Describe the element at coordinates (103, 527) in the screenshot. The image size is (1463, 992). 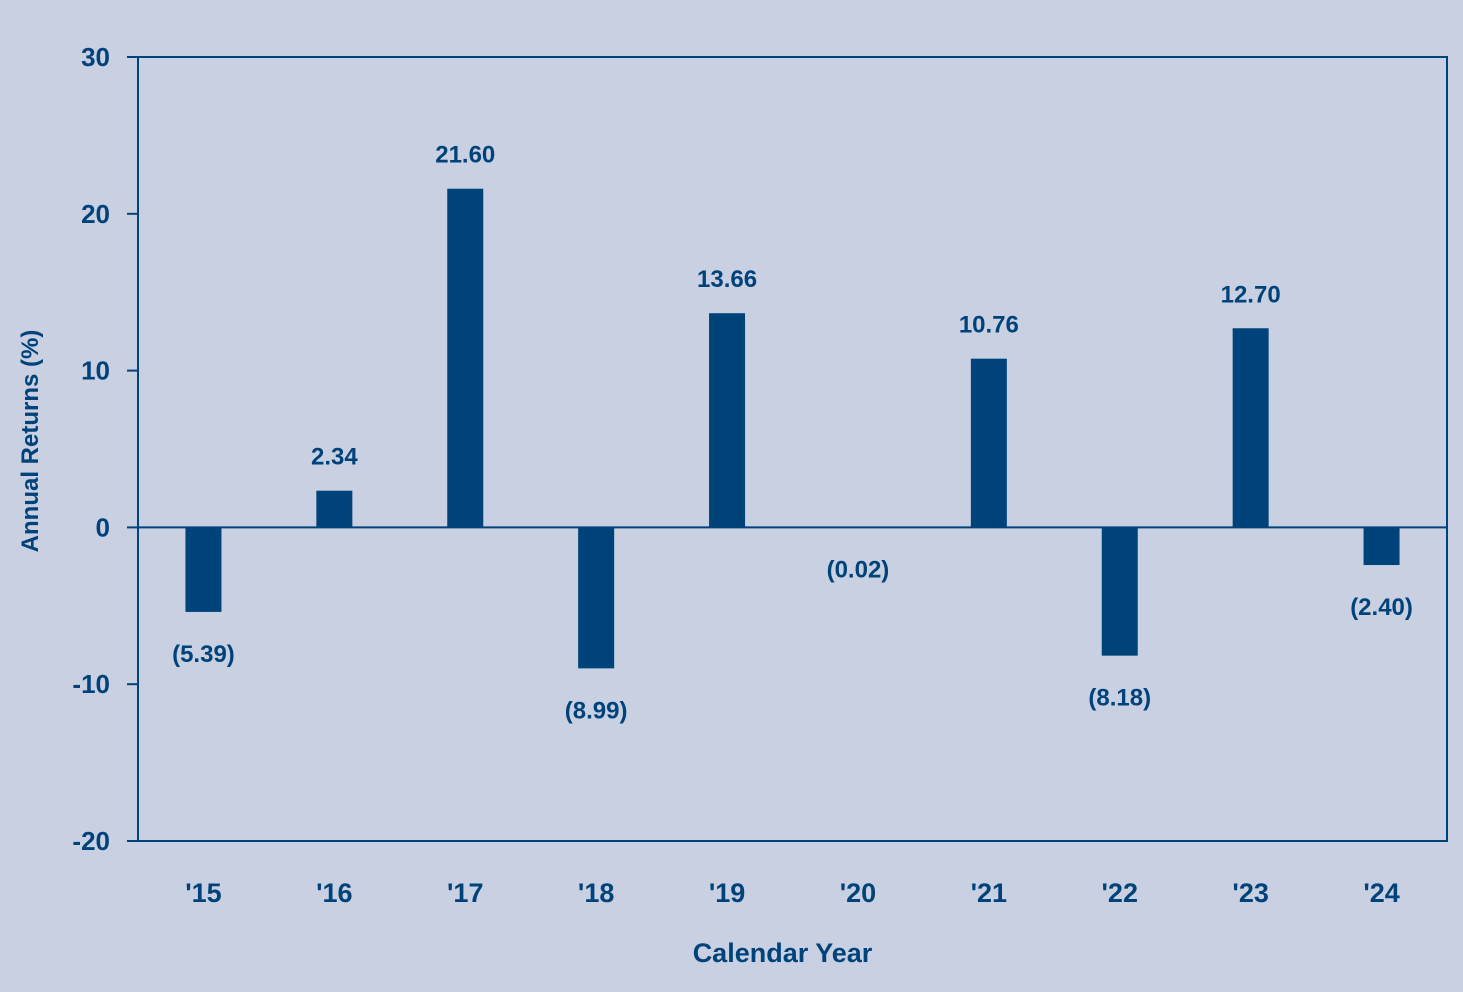
I see `y-tick-label: 0` at that location.